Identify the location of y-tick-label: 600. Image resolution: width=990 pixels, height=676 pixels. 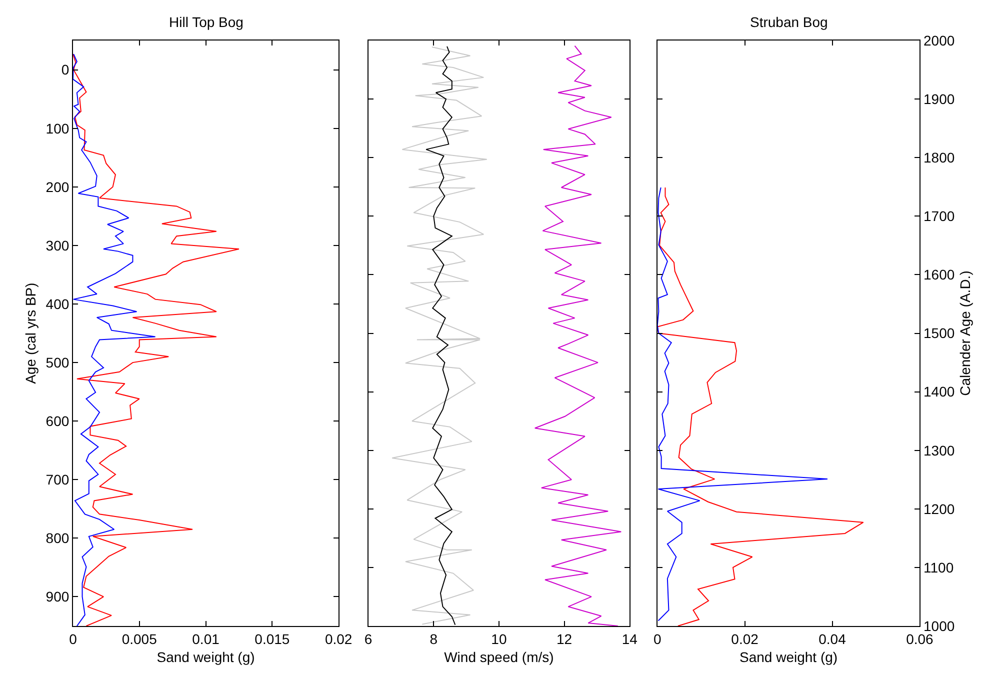
(58, 420).